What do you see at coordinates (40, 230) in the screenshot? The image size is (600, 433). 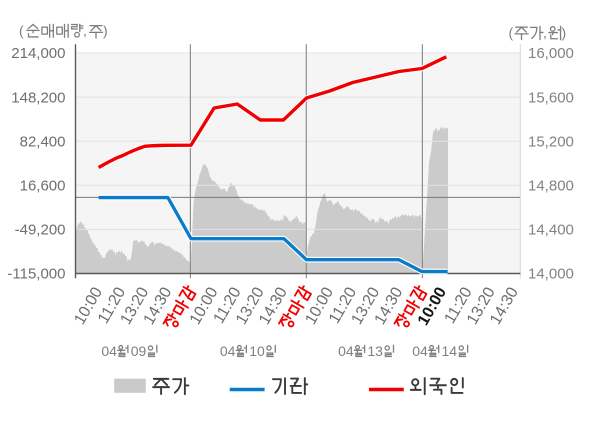 I see `svg-text: -49,200` at bounding box center [40, 230].